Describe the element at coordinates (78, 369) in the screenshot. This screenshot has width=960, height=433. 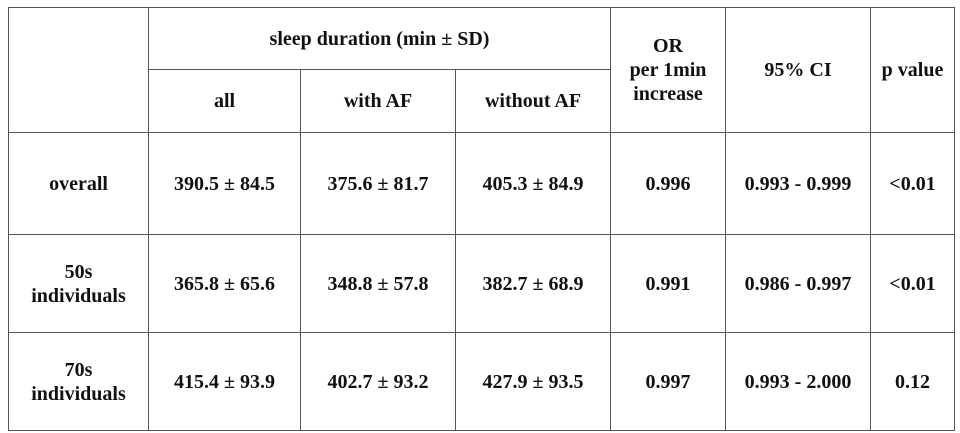
I see `label-line: 70s` at that location.